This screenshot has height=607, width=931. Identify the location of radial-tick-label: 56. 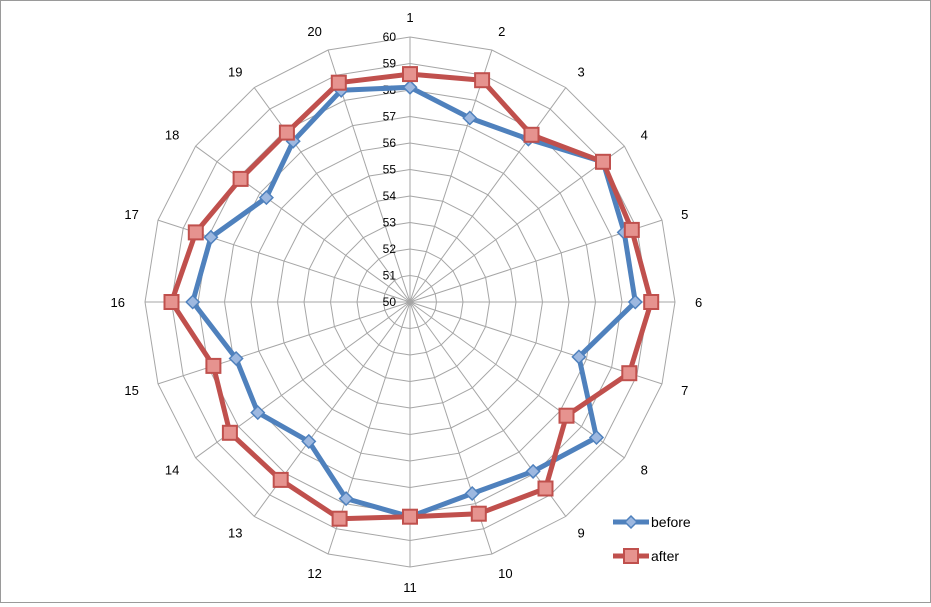
(390, 143).